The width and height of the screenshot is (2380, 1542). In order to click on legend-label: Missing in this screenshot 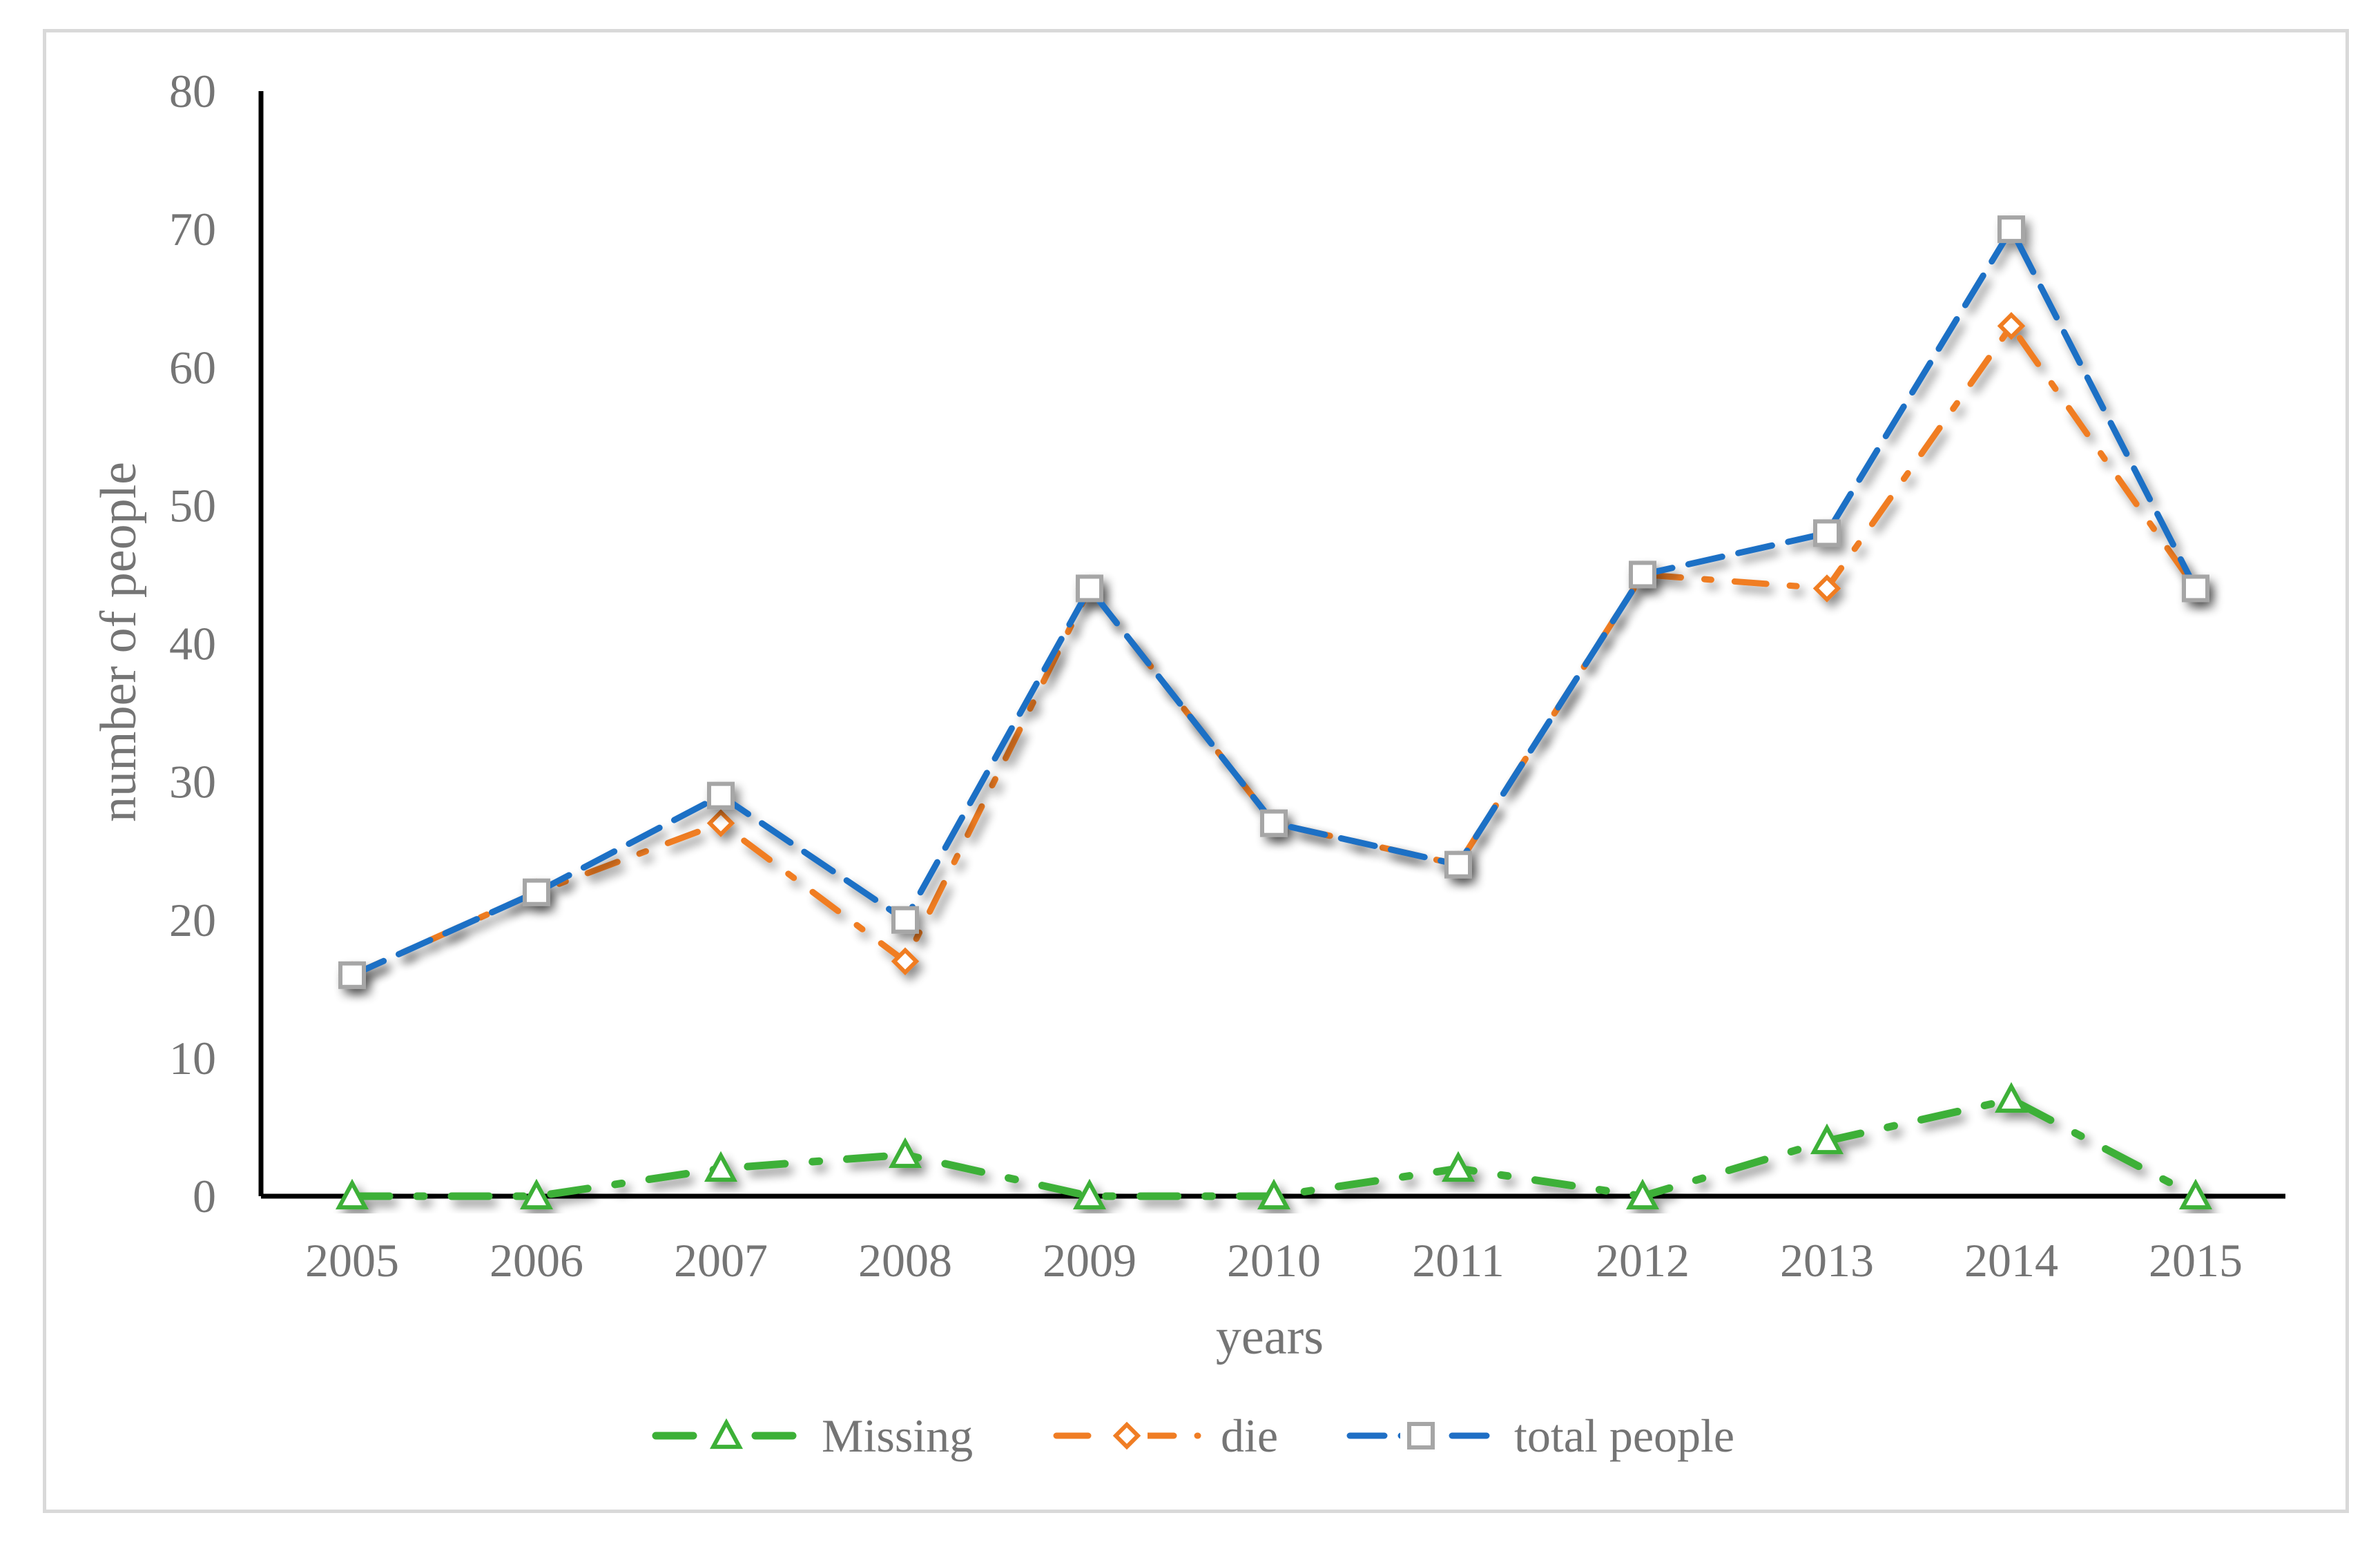, I will do `click(897, 1435)`.